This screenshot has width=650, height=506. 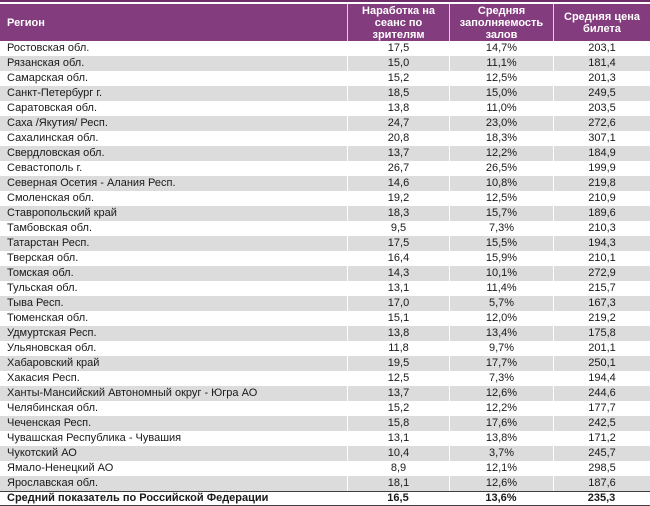 I want to click on cell-price: 272,9, so click(x=601, y=273).